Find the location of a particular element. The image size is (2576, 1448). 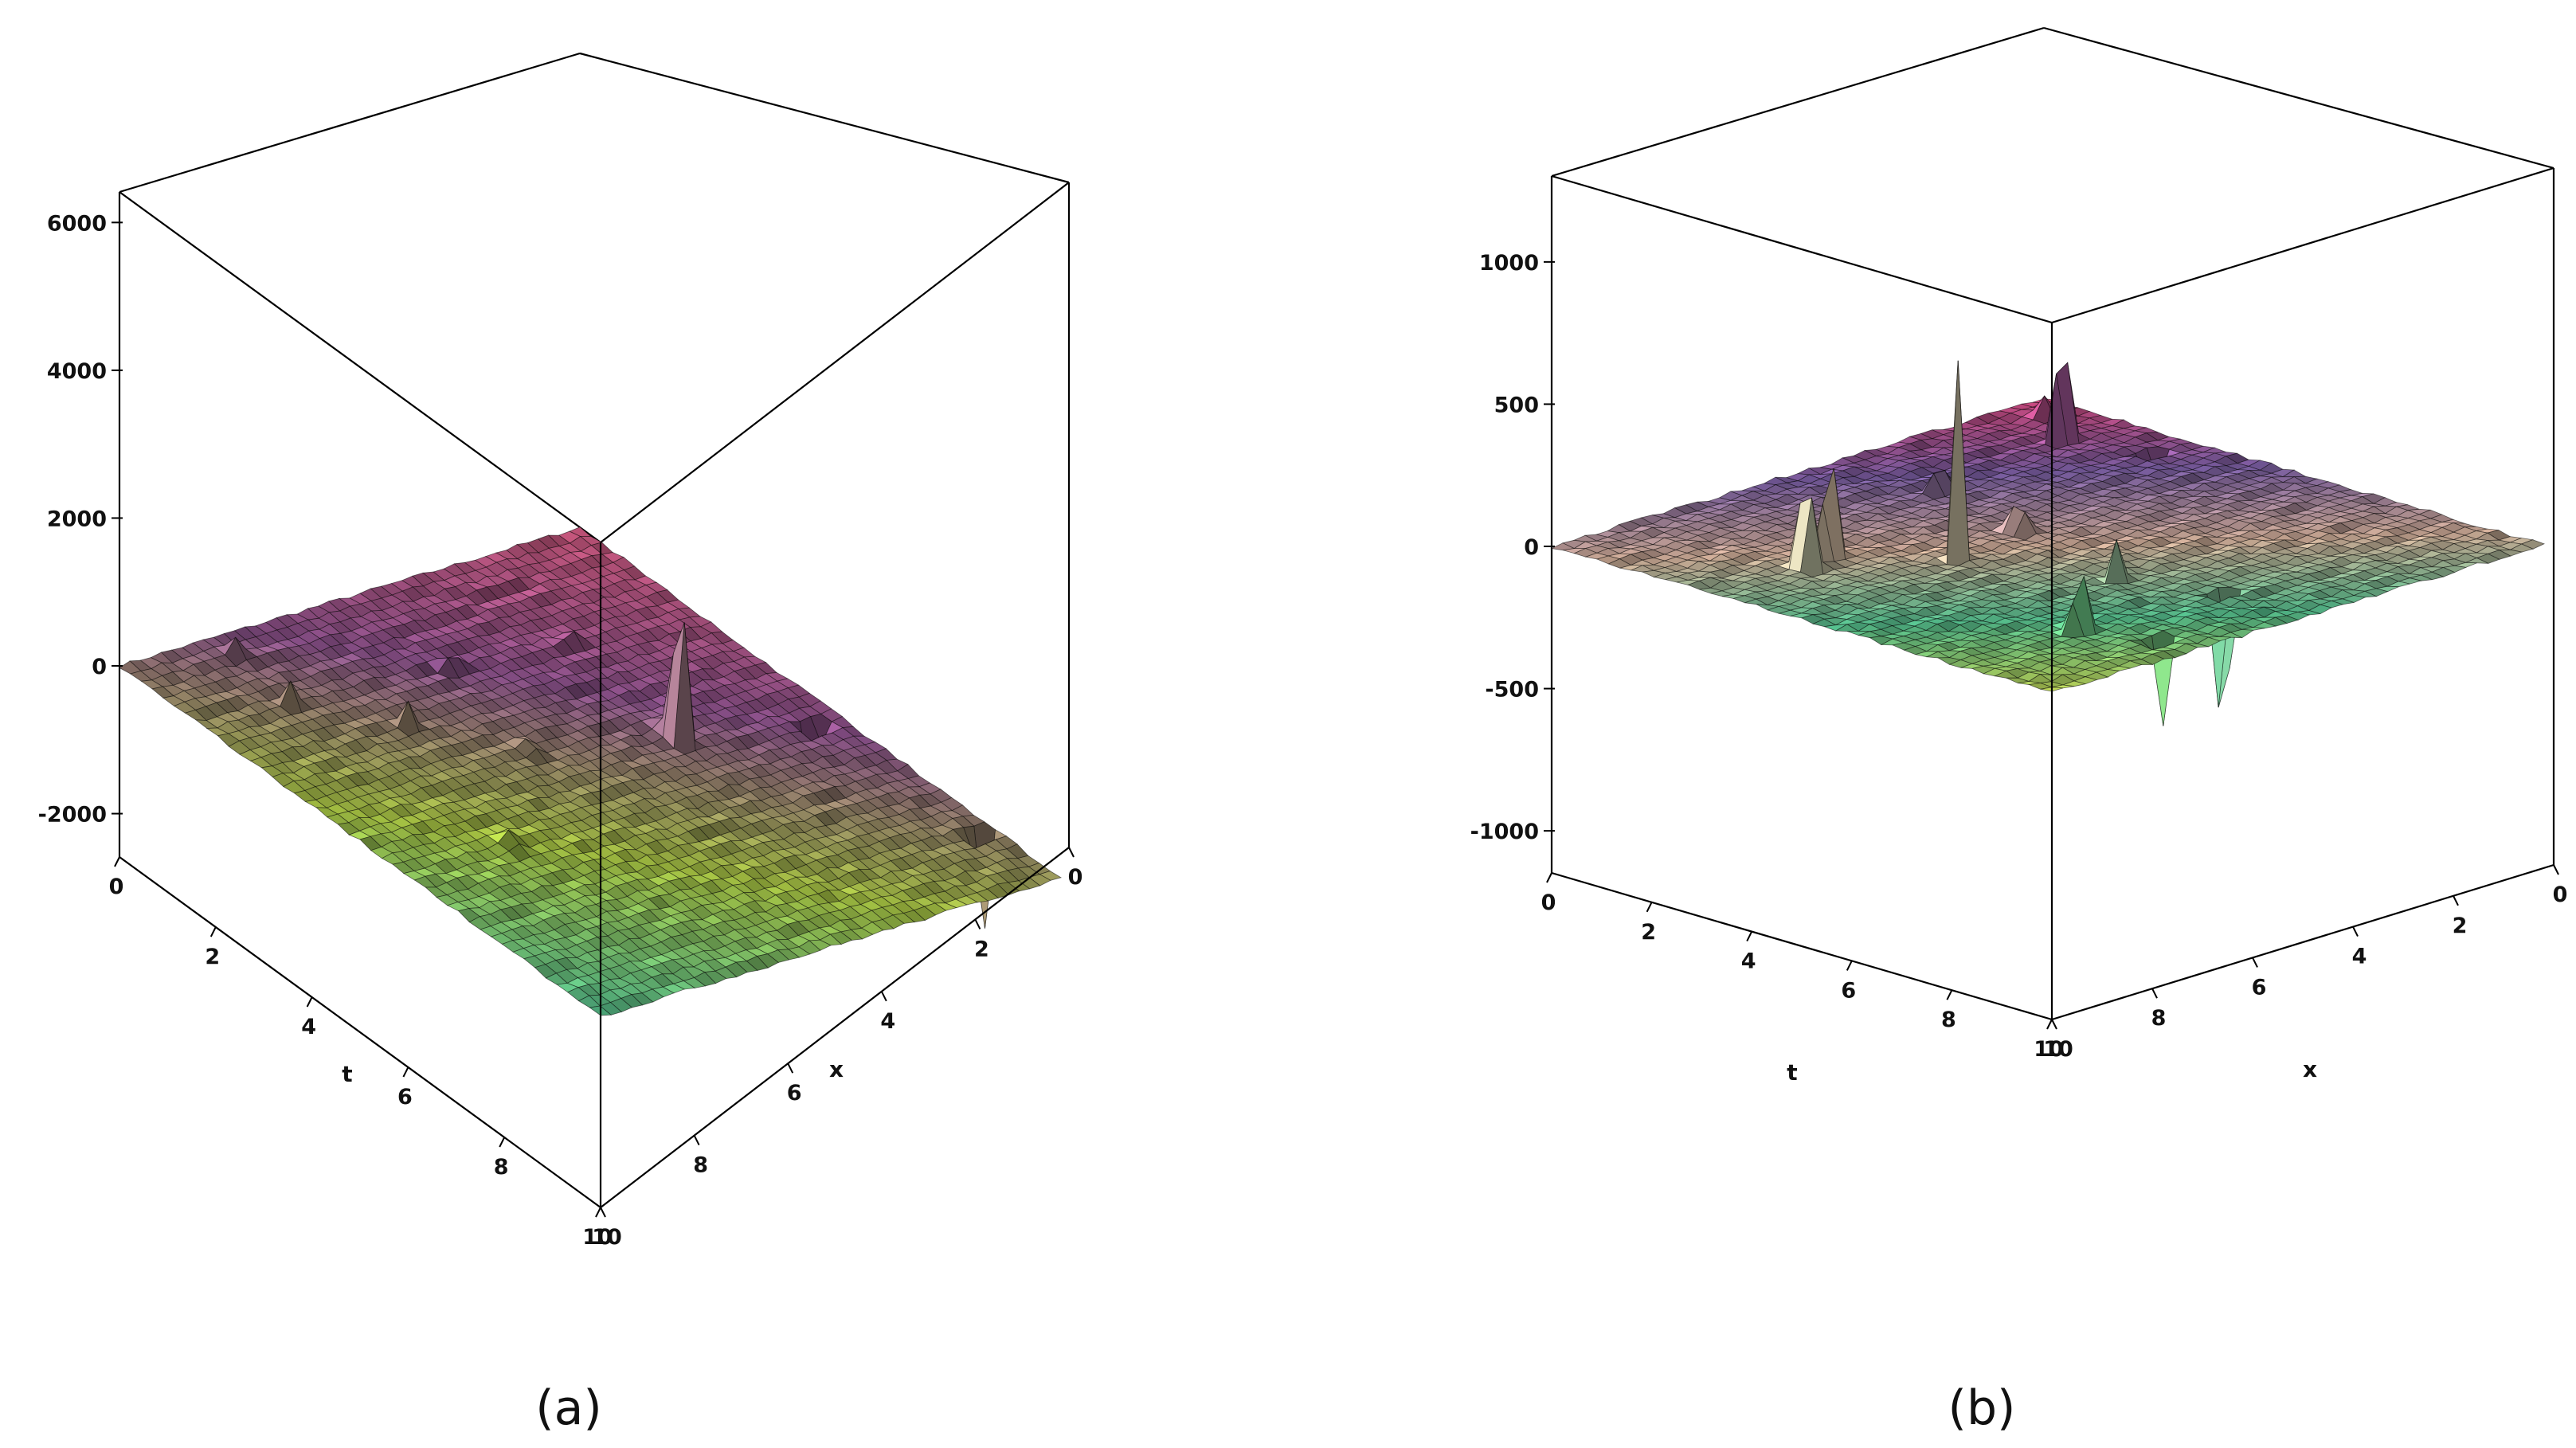

panel-a-label: (a) is located at coordinates (568, 1408).